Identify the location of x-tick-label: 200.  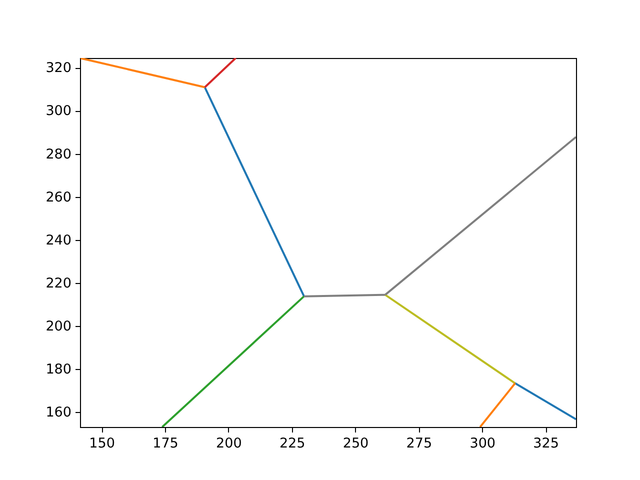
(229, 444).